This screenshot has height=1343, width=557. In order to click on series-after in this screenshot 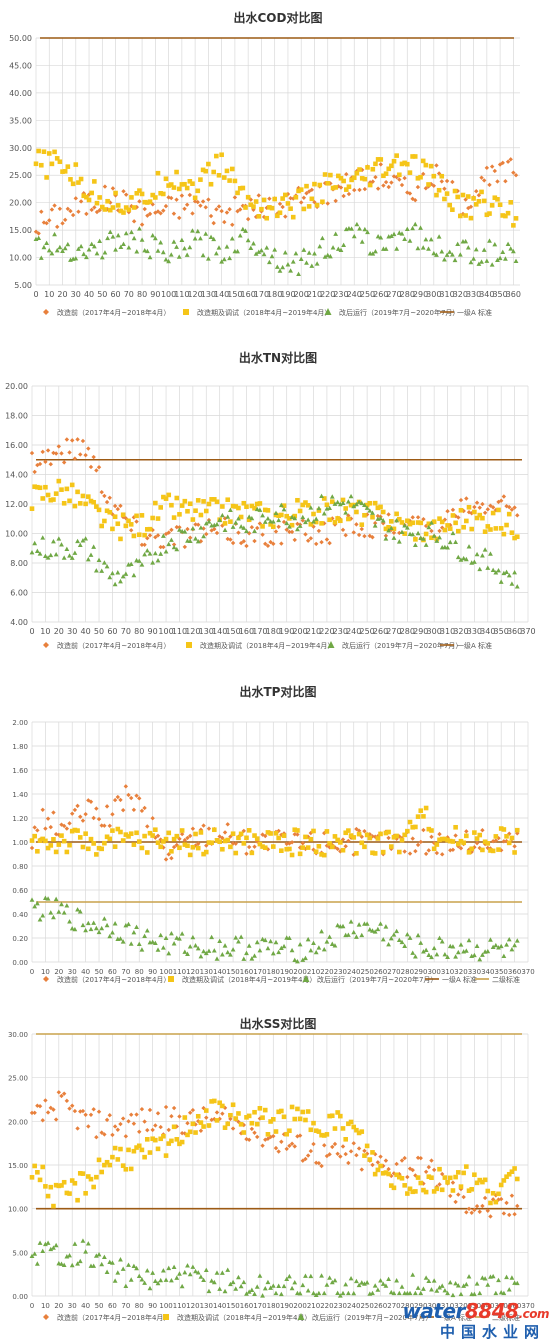, I will do `click(274, 929)`.